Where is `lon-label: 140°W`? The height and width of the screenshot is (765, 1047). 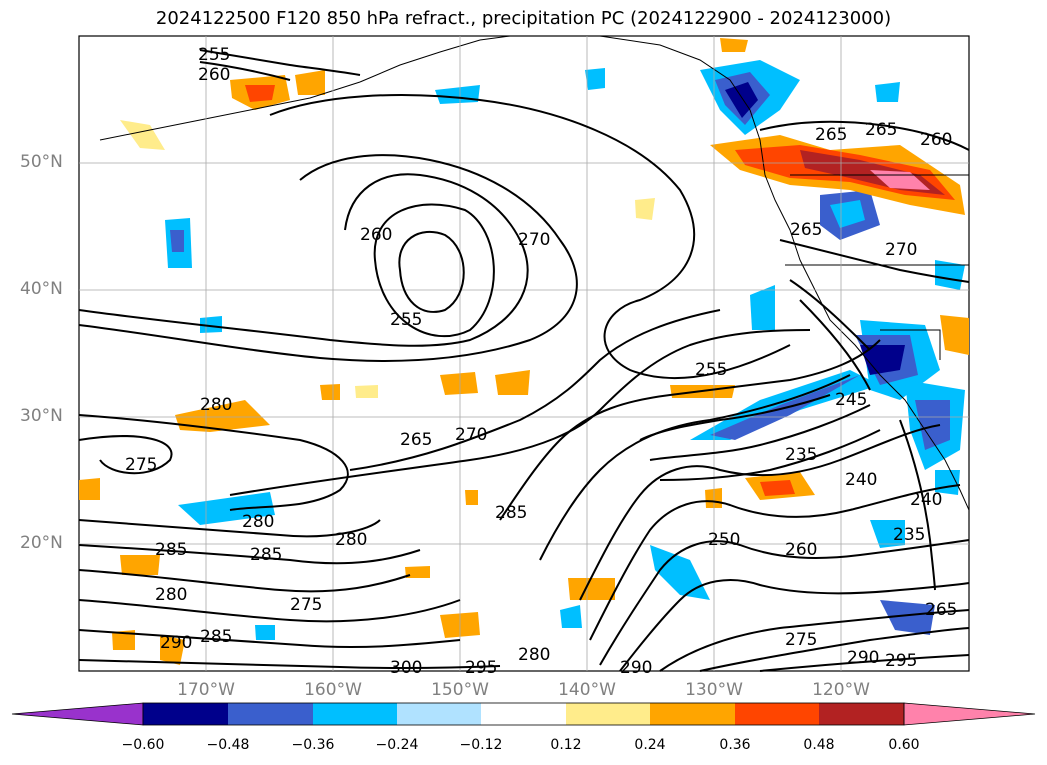
lon-label: 140°W is located at coordinates (587, 690).